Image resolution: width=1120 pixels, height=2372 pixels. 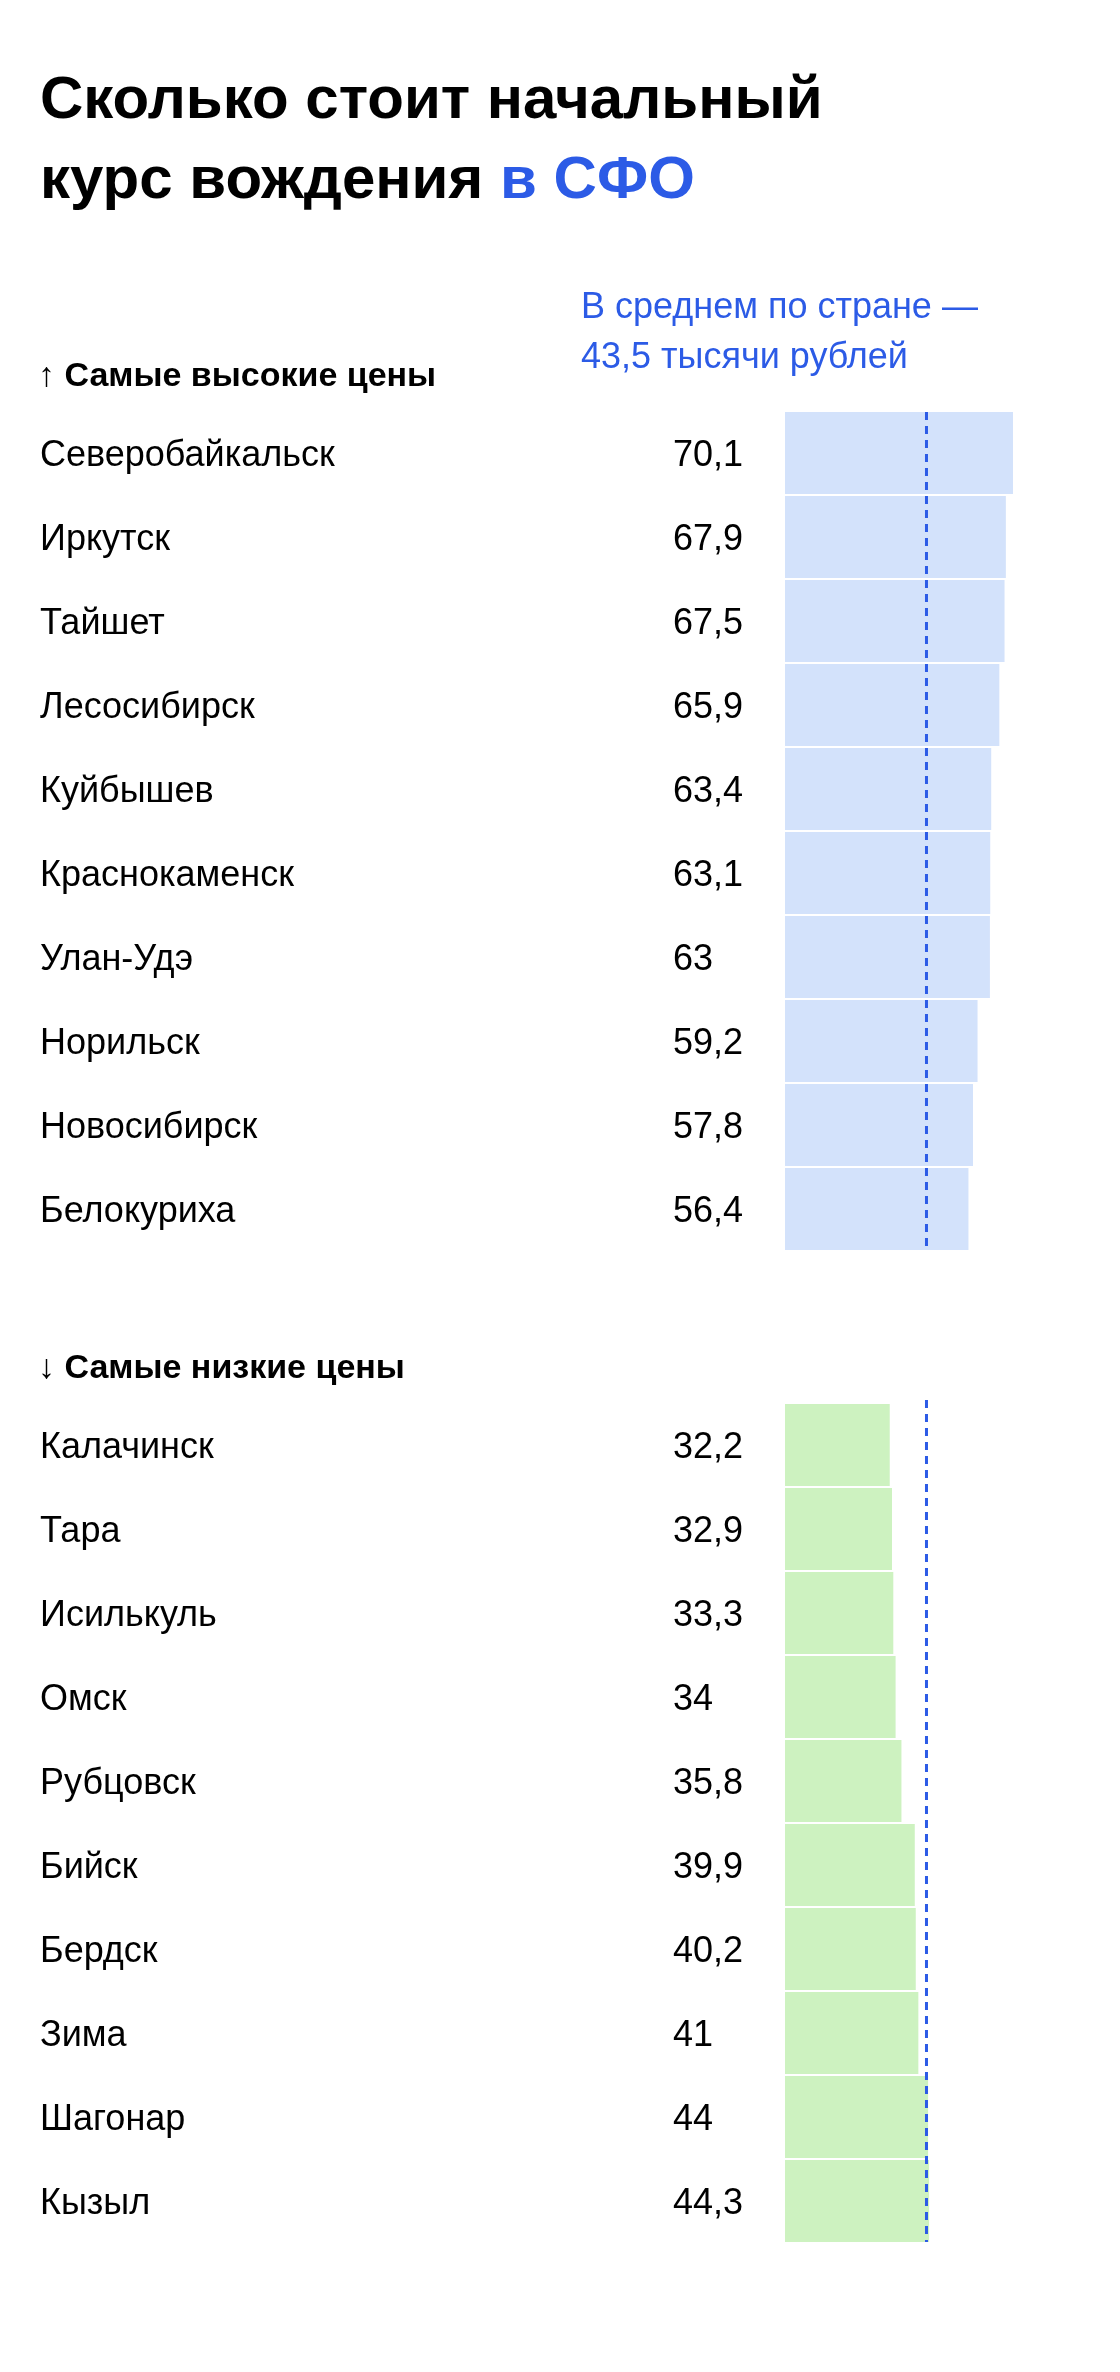 I want to click on data-label: 67,5, so click(x=708, y=621).